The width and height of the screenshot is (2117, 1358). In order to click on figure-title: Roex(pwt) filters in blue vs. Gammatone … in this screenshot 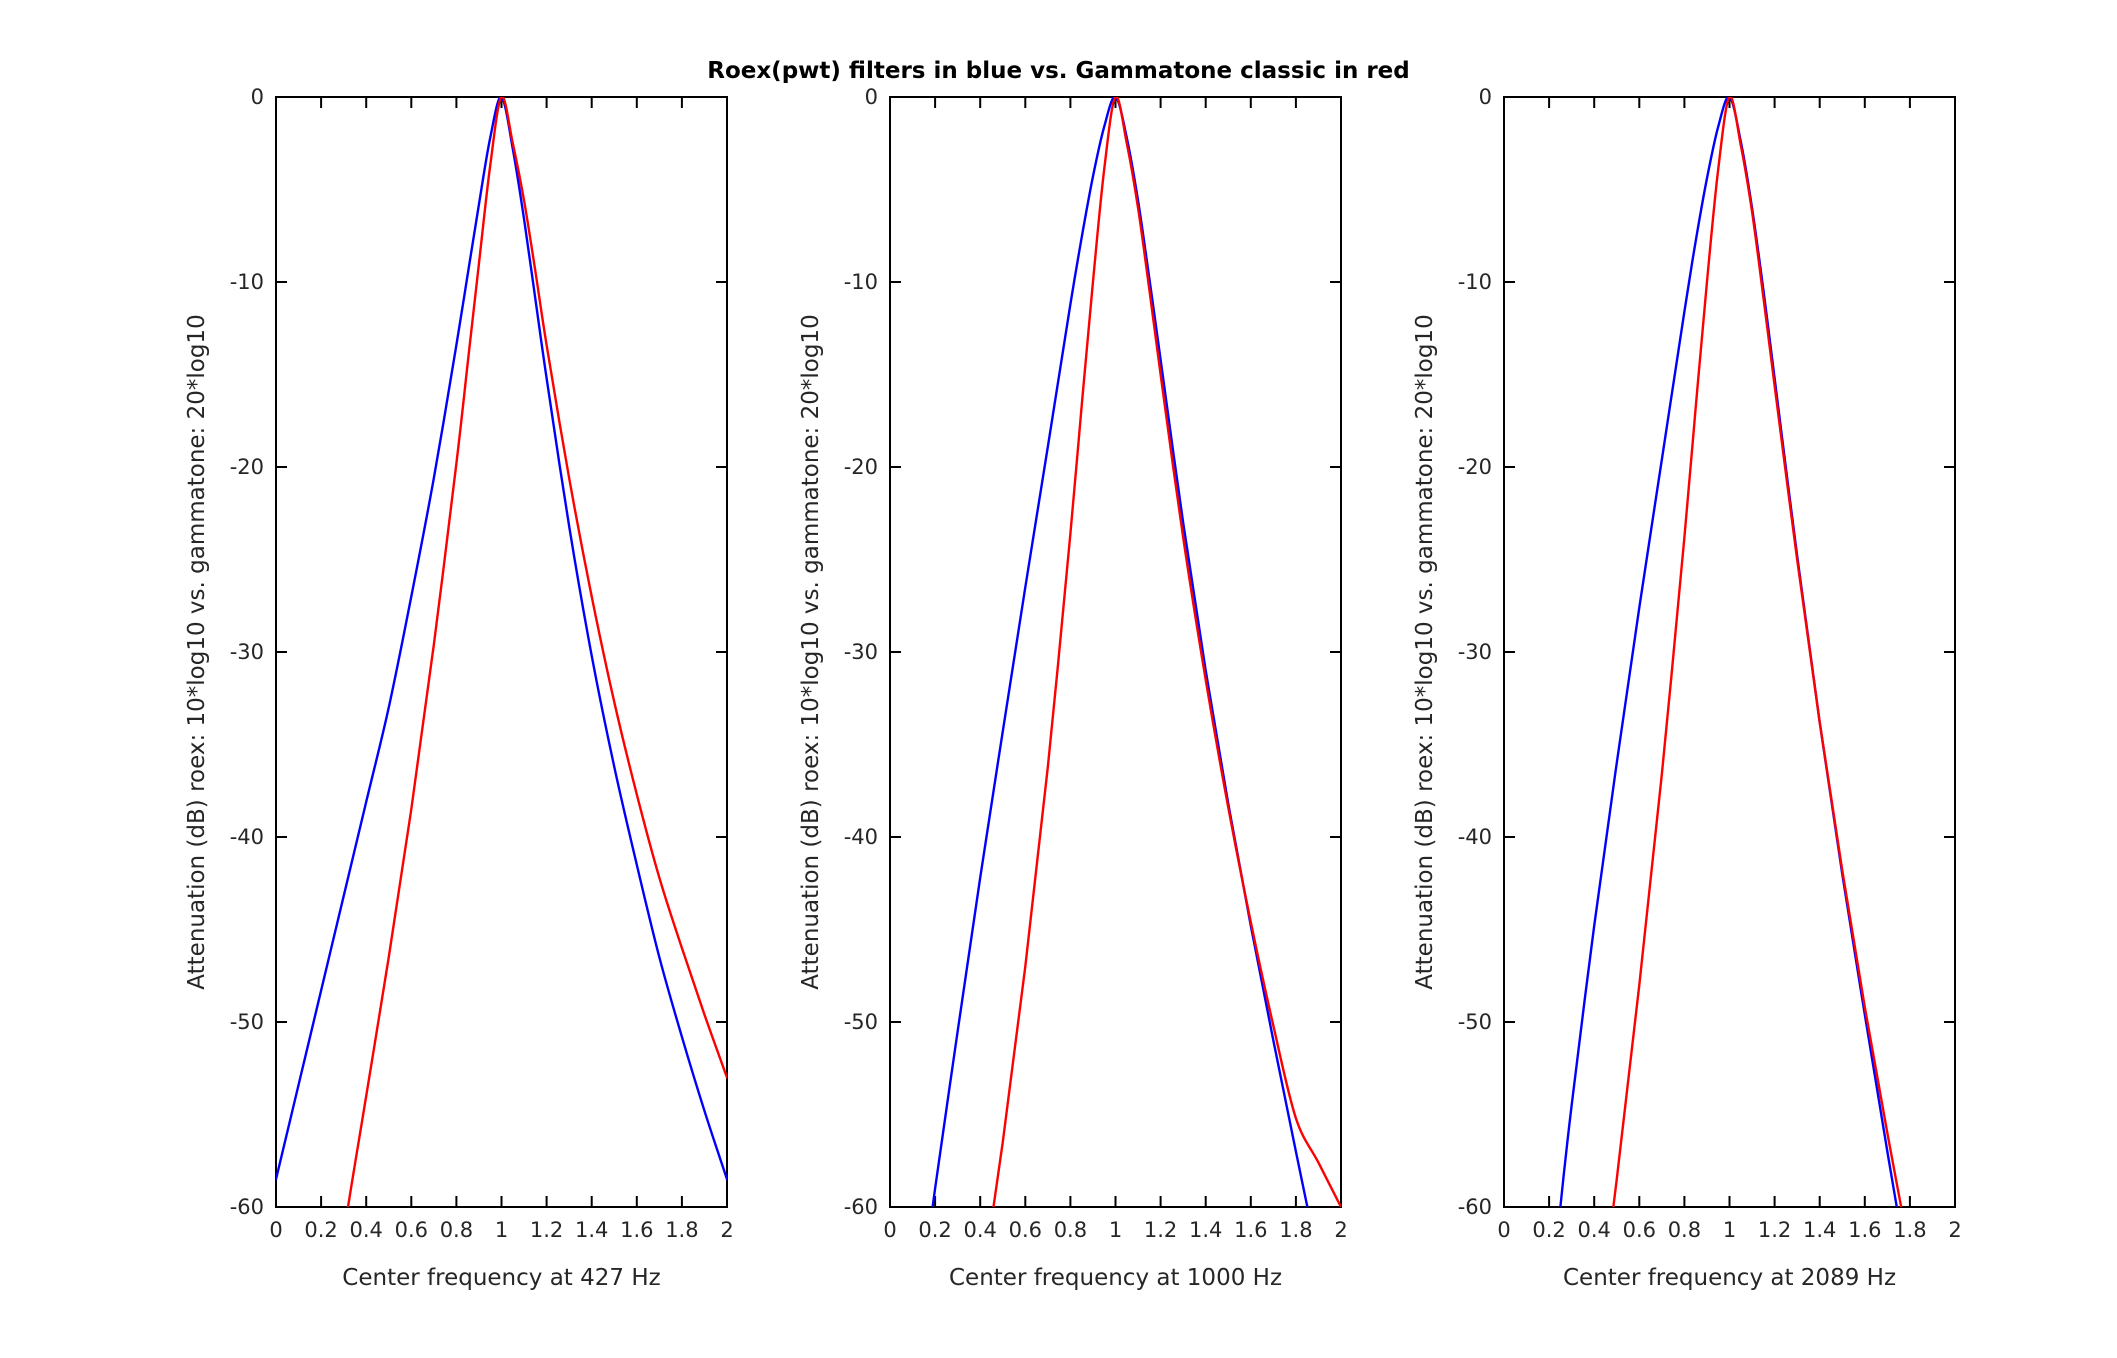, I will do `click(1058, 71)`.